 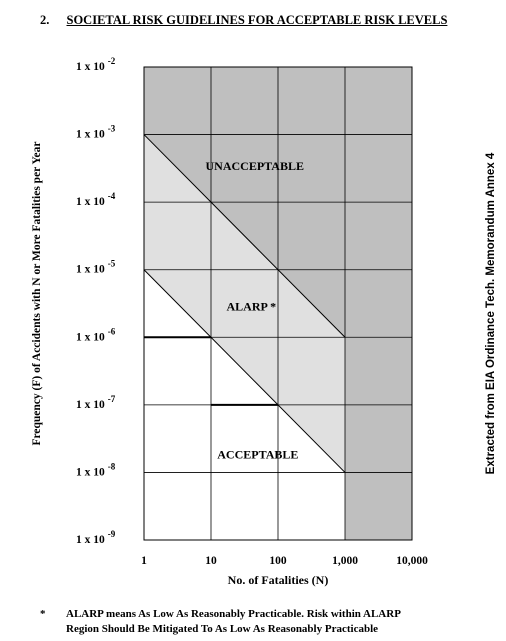 What do you see at coordinates (144, 561) in the screenshot?
I see `x-tick-label-0: 1` at bounding box center [144, 561].